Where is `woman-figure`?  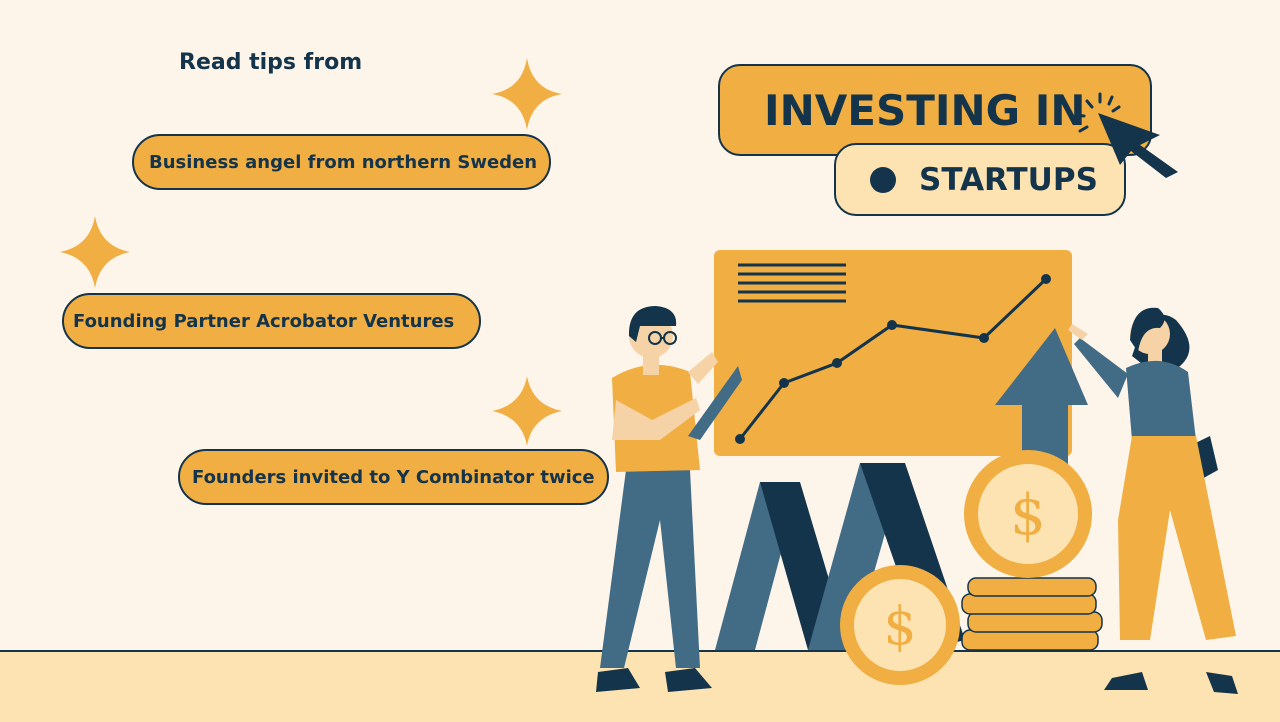
woman-figure is located at coordinates (1153, 500).